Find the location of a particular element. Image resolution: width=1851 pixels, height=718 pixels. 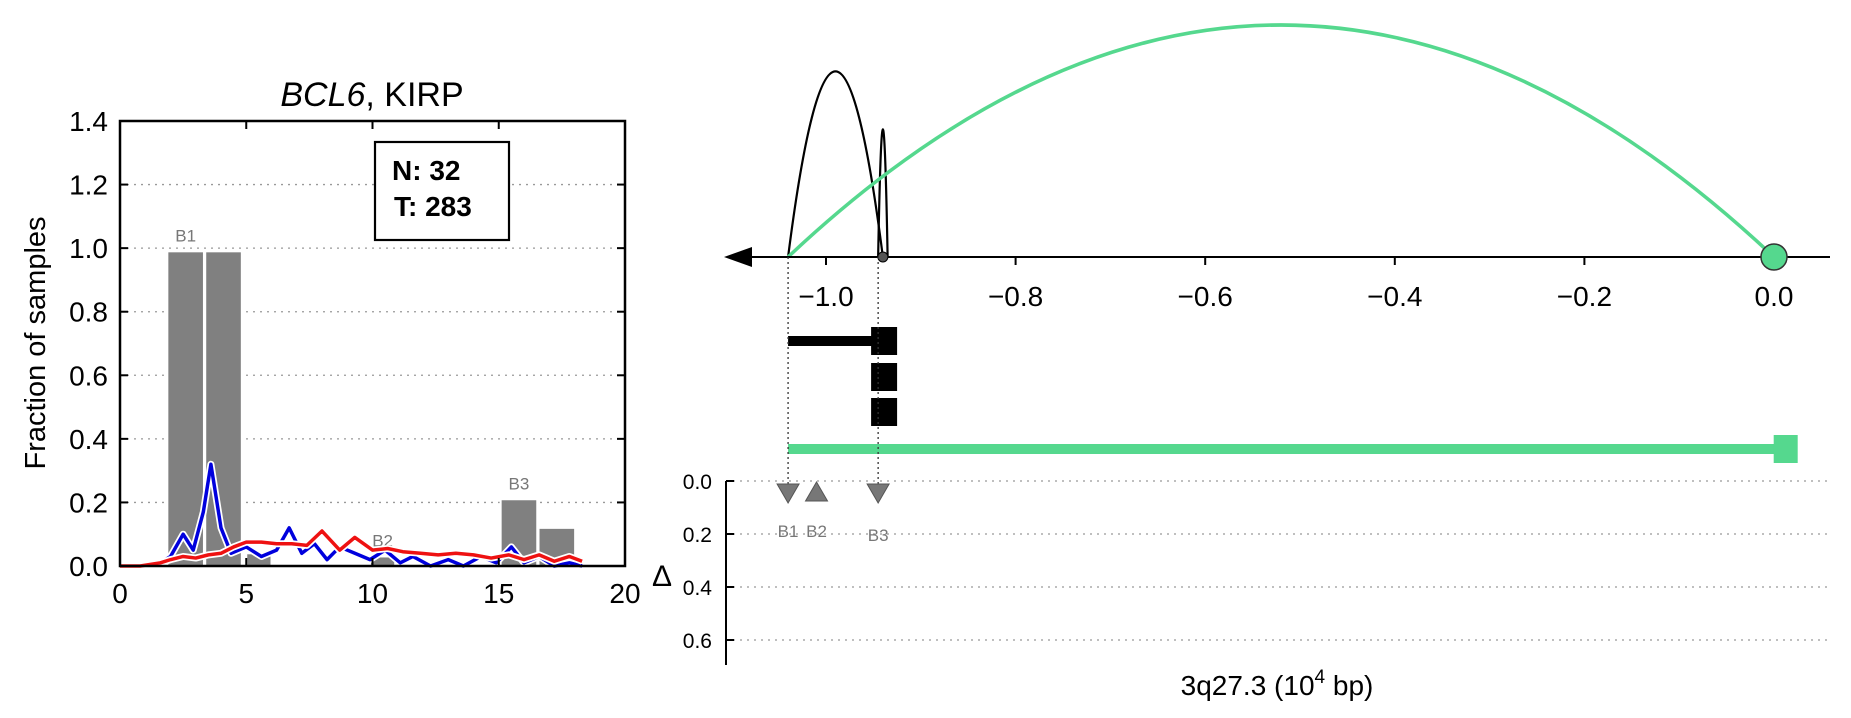

y-tick-label: 0.0 is located at coordinates (88, 566).